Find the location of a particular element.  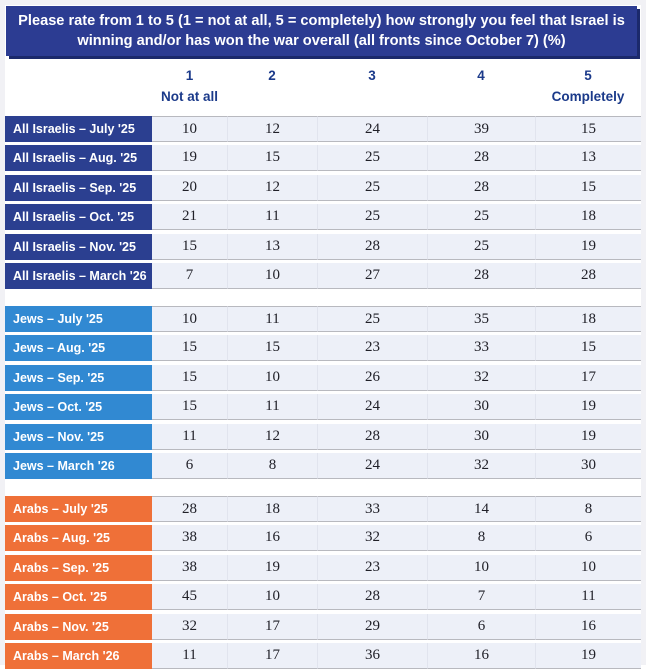

table-row: All Israelis – Sep. '25 20 12 25 28 15 is located at coordinates (323, 187).